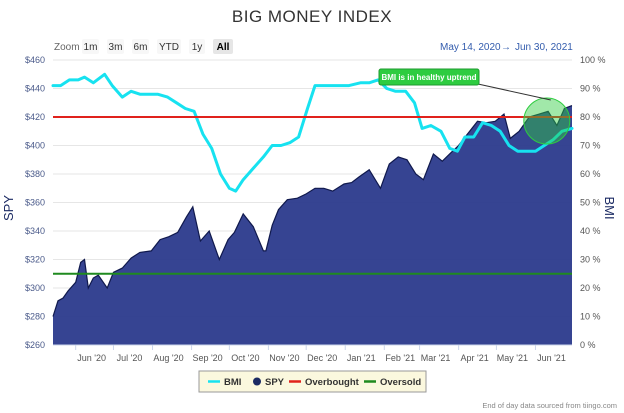  I want to click on annotation-label: BMI is in healthy uptrend, so click(428, 77).